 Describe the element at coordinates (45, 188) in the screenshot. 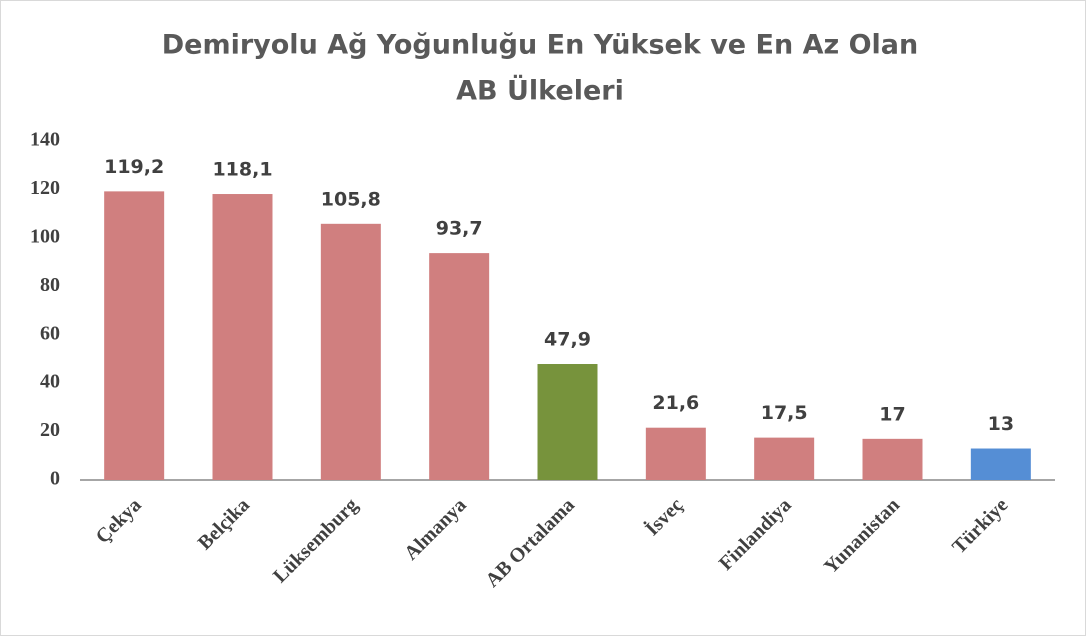

I see `y-tick-label: 120` at that location.